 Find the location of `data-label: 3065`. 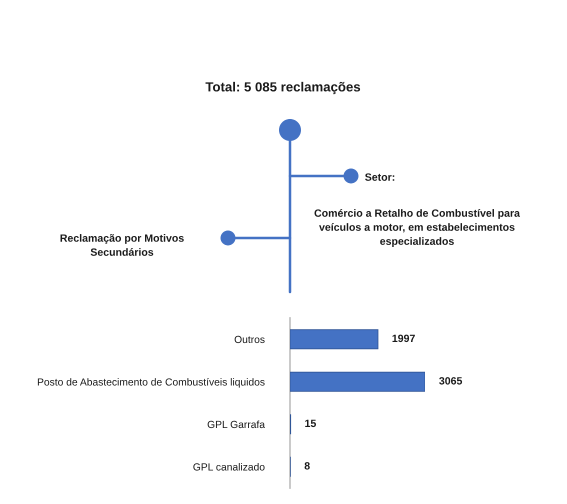

data-label: 3065 is located at coordinates (450, 381).